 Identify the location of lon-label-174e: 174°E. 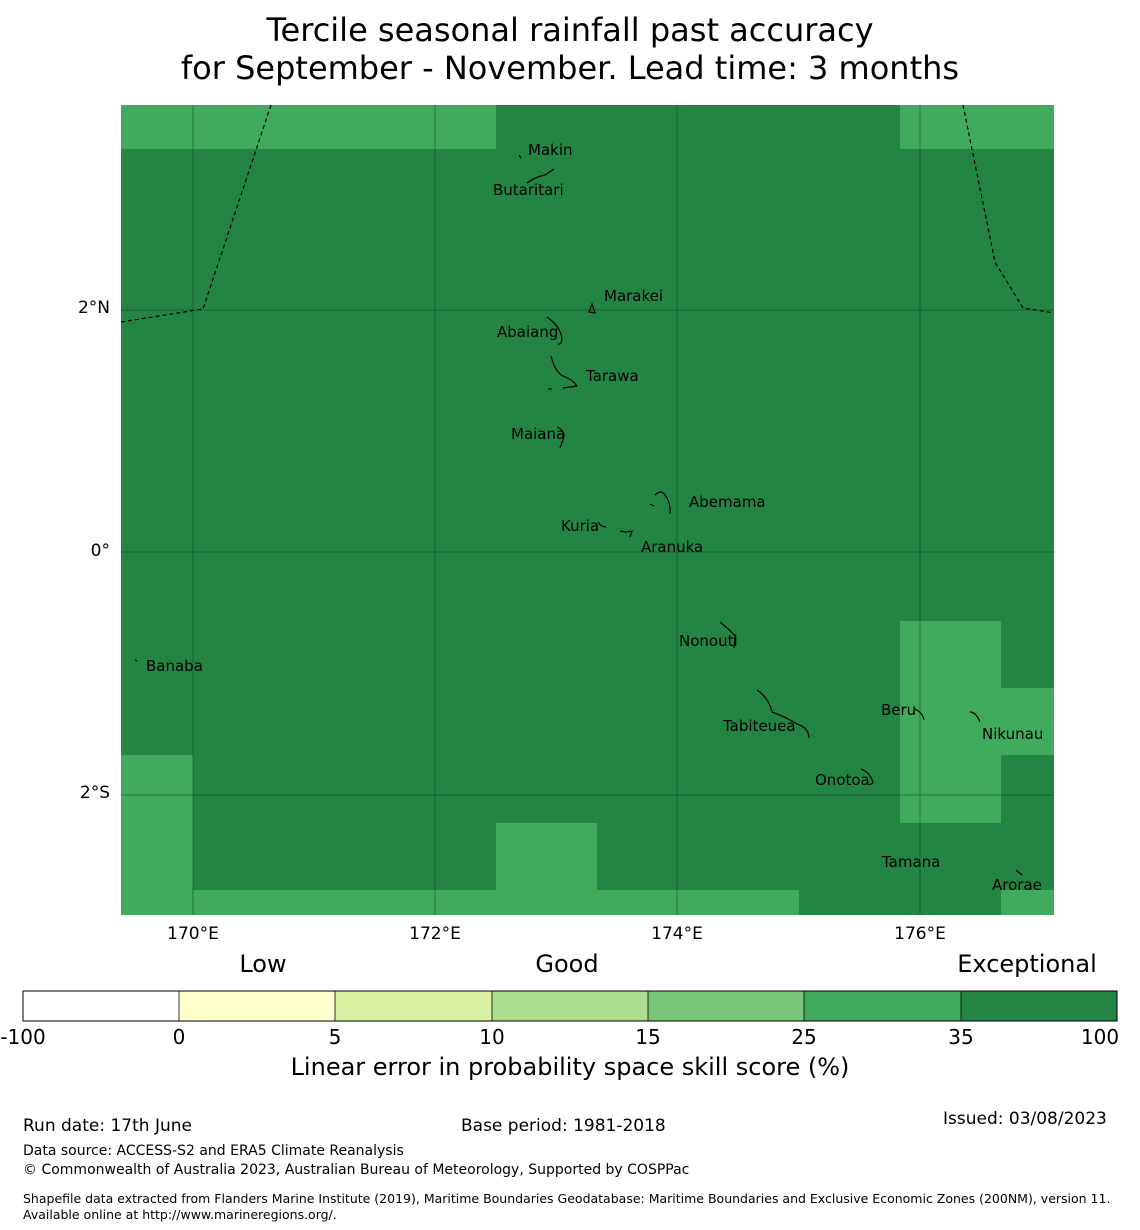
(677, 934).